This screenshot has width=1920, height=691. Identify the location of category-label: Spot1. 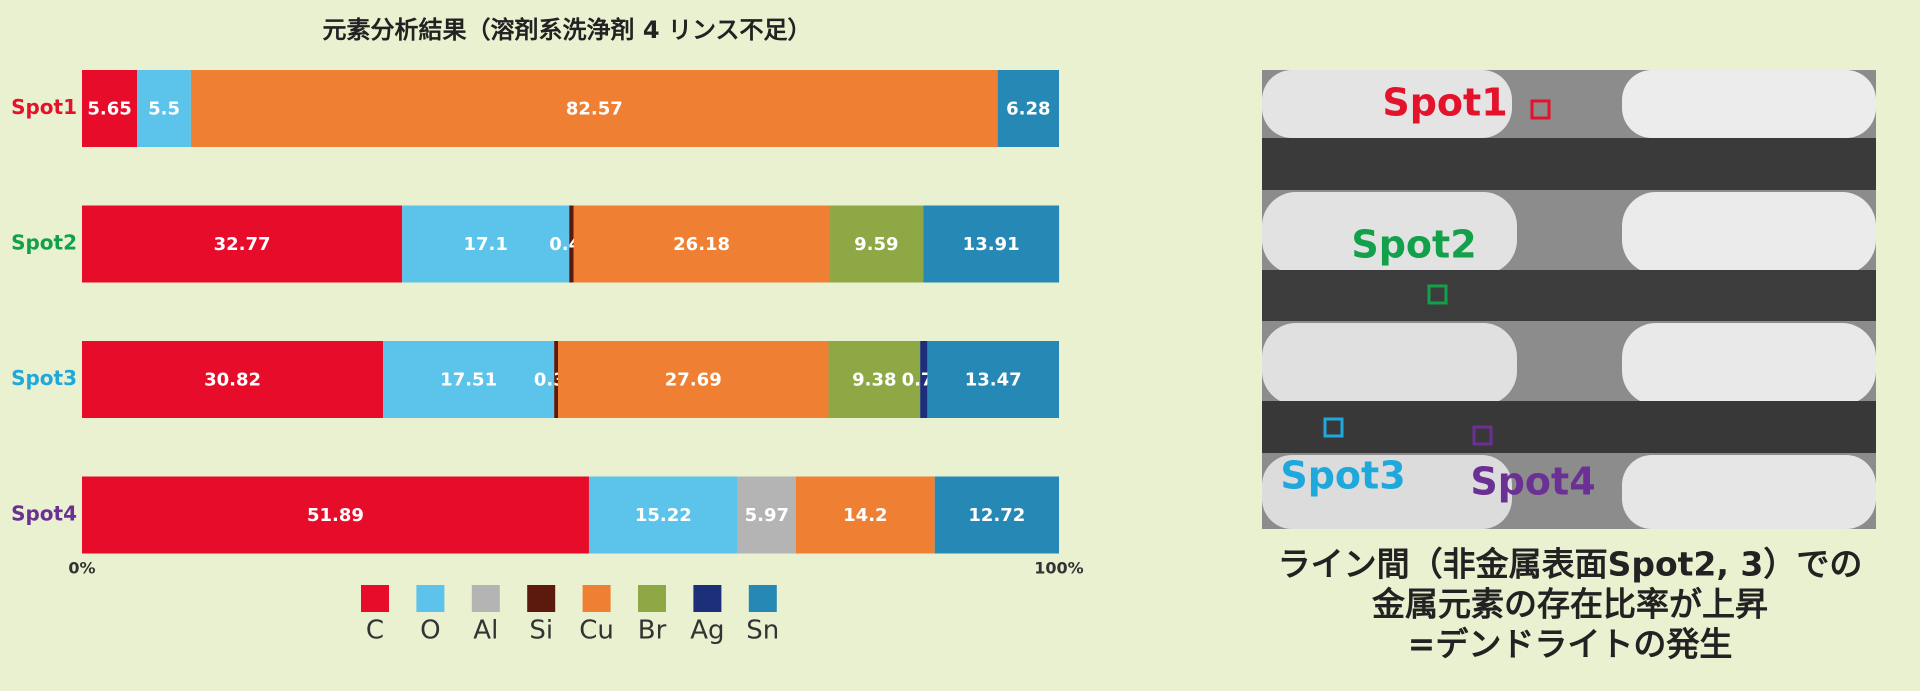
(44, 107).